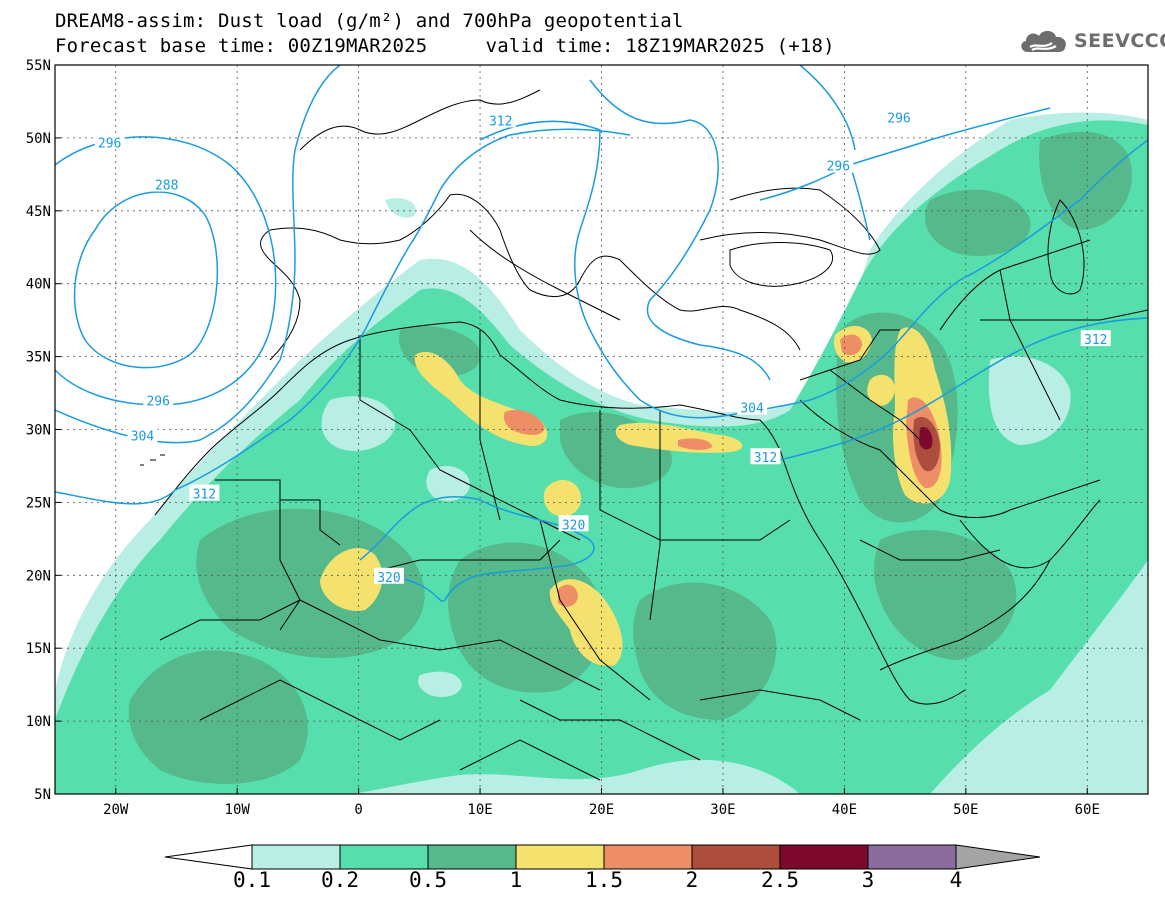  What do you see at coordinates (252, 880) in the screenshot?
I see `colorbar-label: 0.1` at bounding box center [252, 880].